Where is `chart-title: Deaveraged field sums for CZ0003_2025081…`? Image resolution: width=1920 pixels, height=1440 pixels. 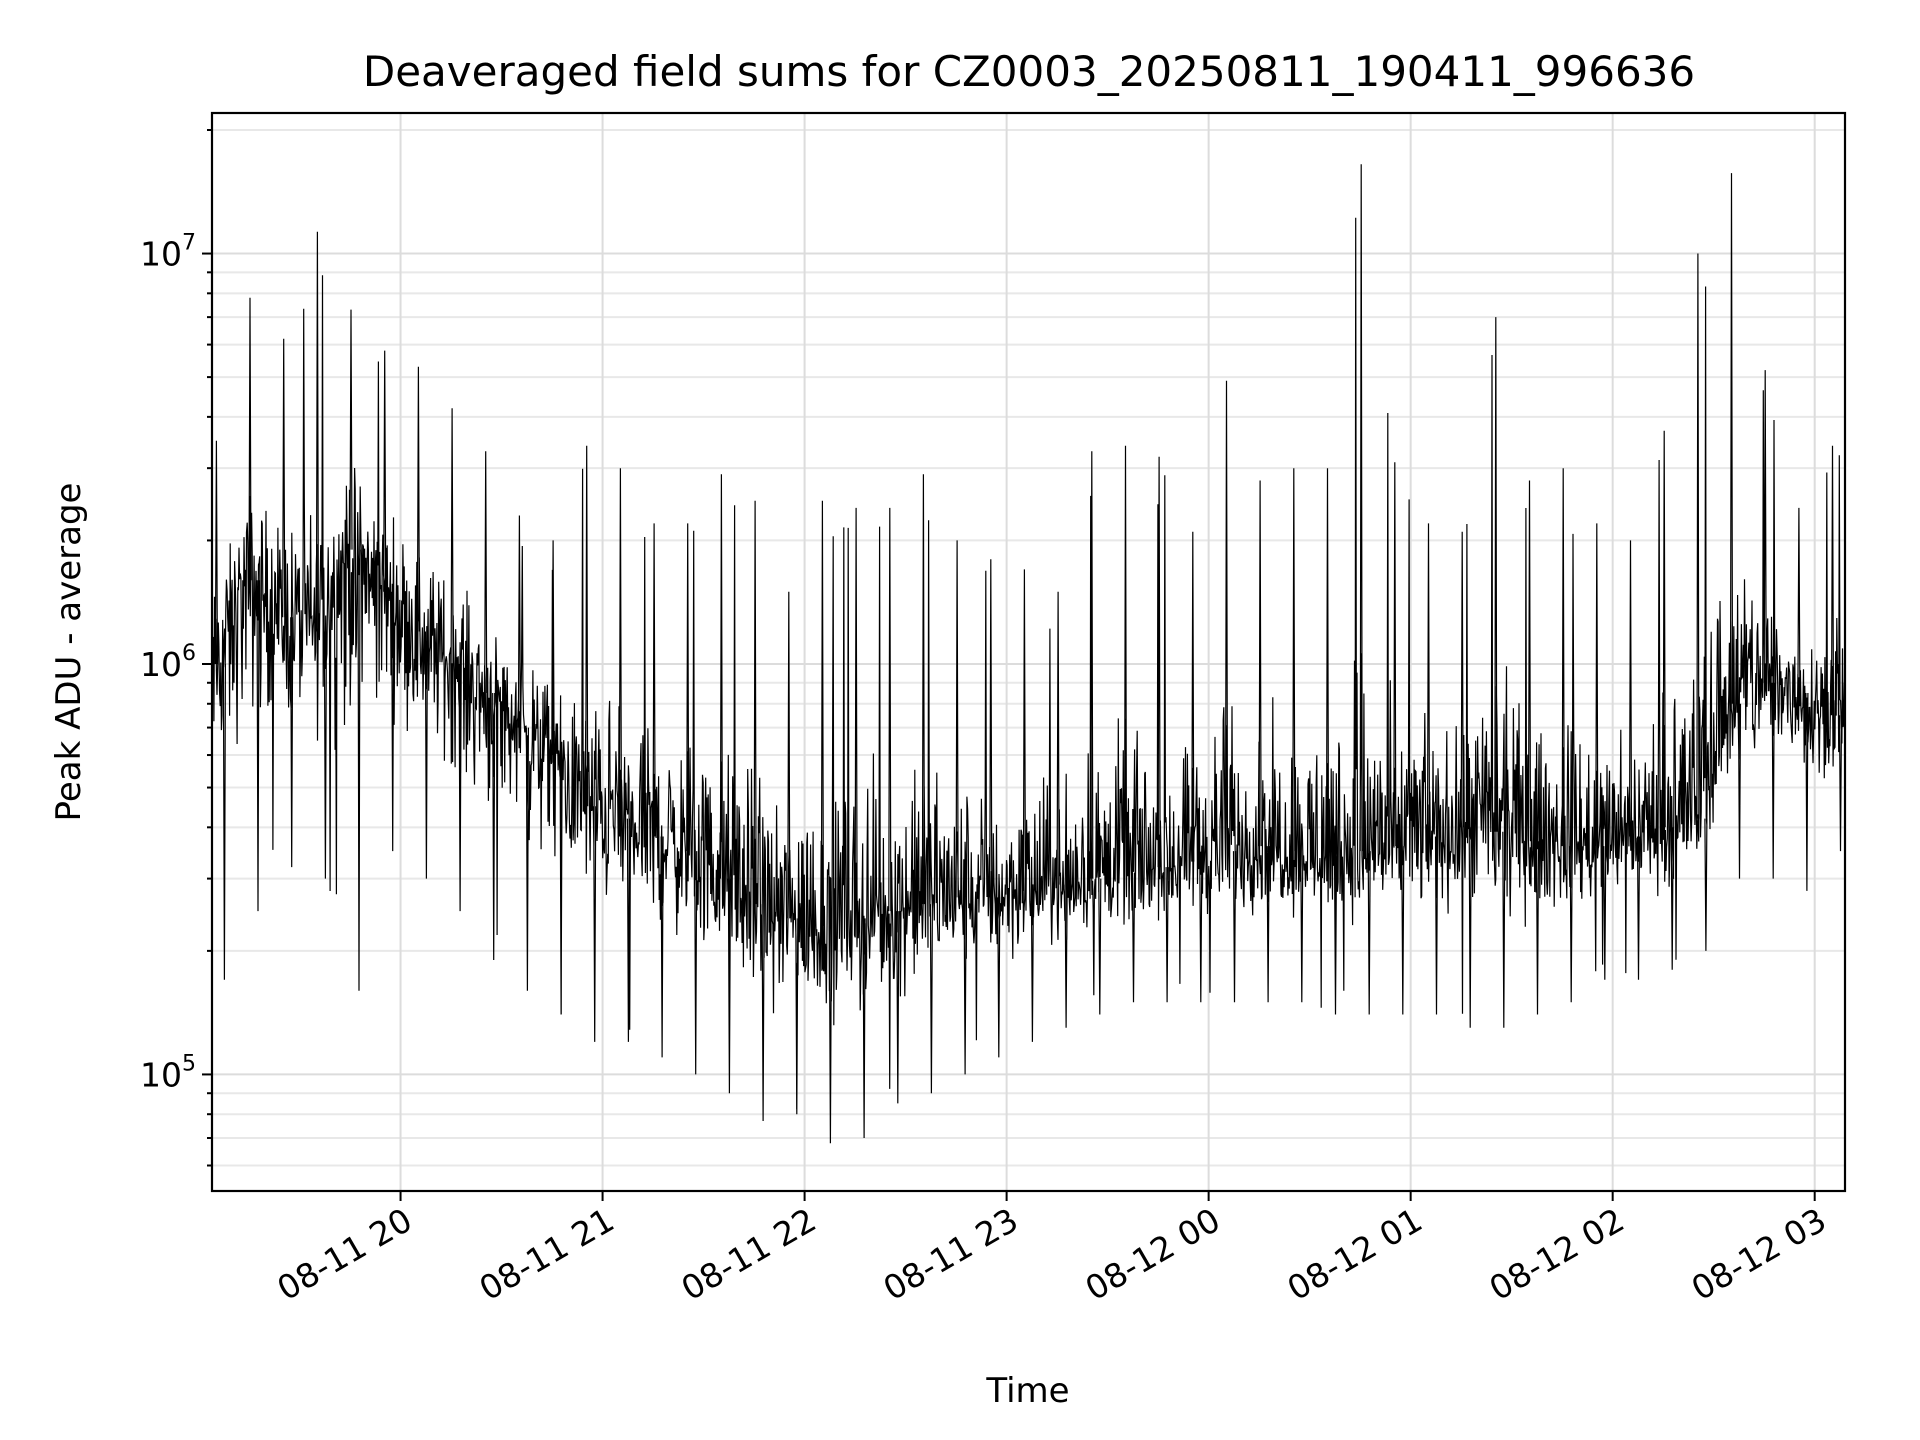 chart-title: Deaveraged field sums for CZ0003_2025081… is located at coordinates (1029, 71).